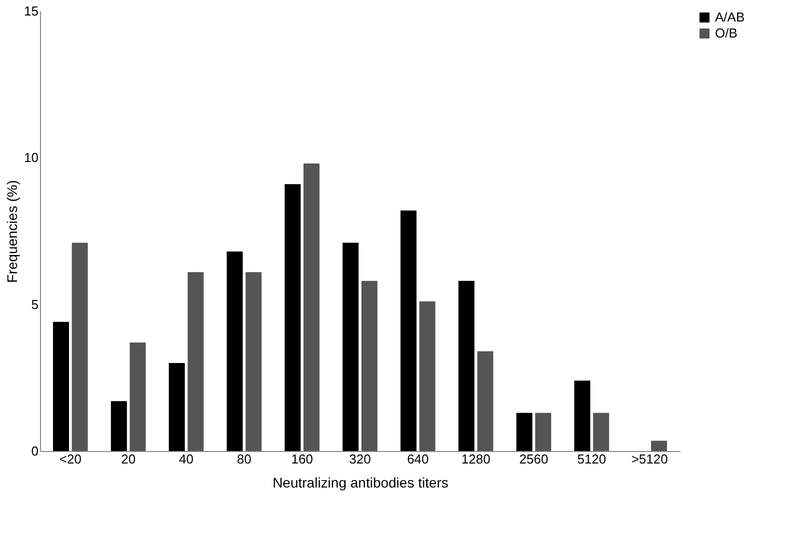 The width and height of the screenshot is (793, 540). I want to click on legend-label: O/B, so click(726, 33).